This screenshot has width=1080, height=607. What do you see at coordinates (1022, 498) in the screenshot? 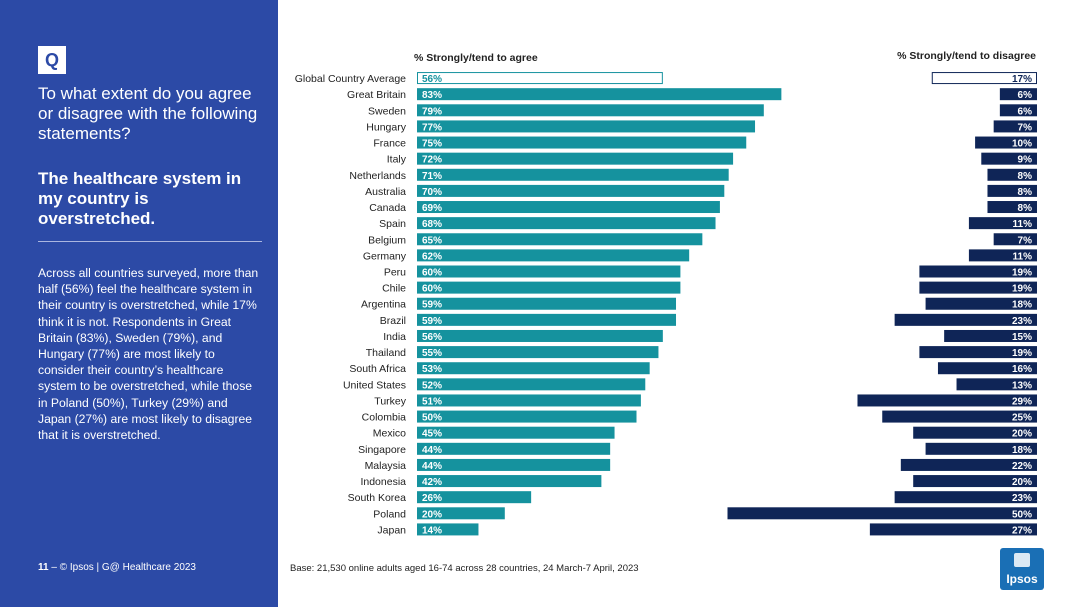
I see `disagree-value-label: 23%` at bounding box center [1022, 498].